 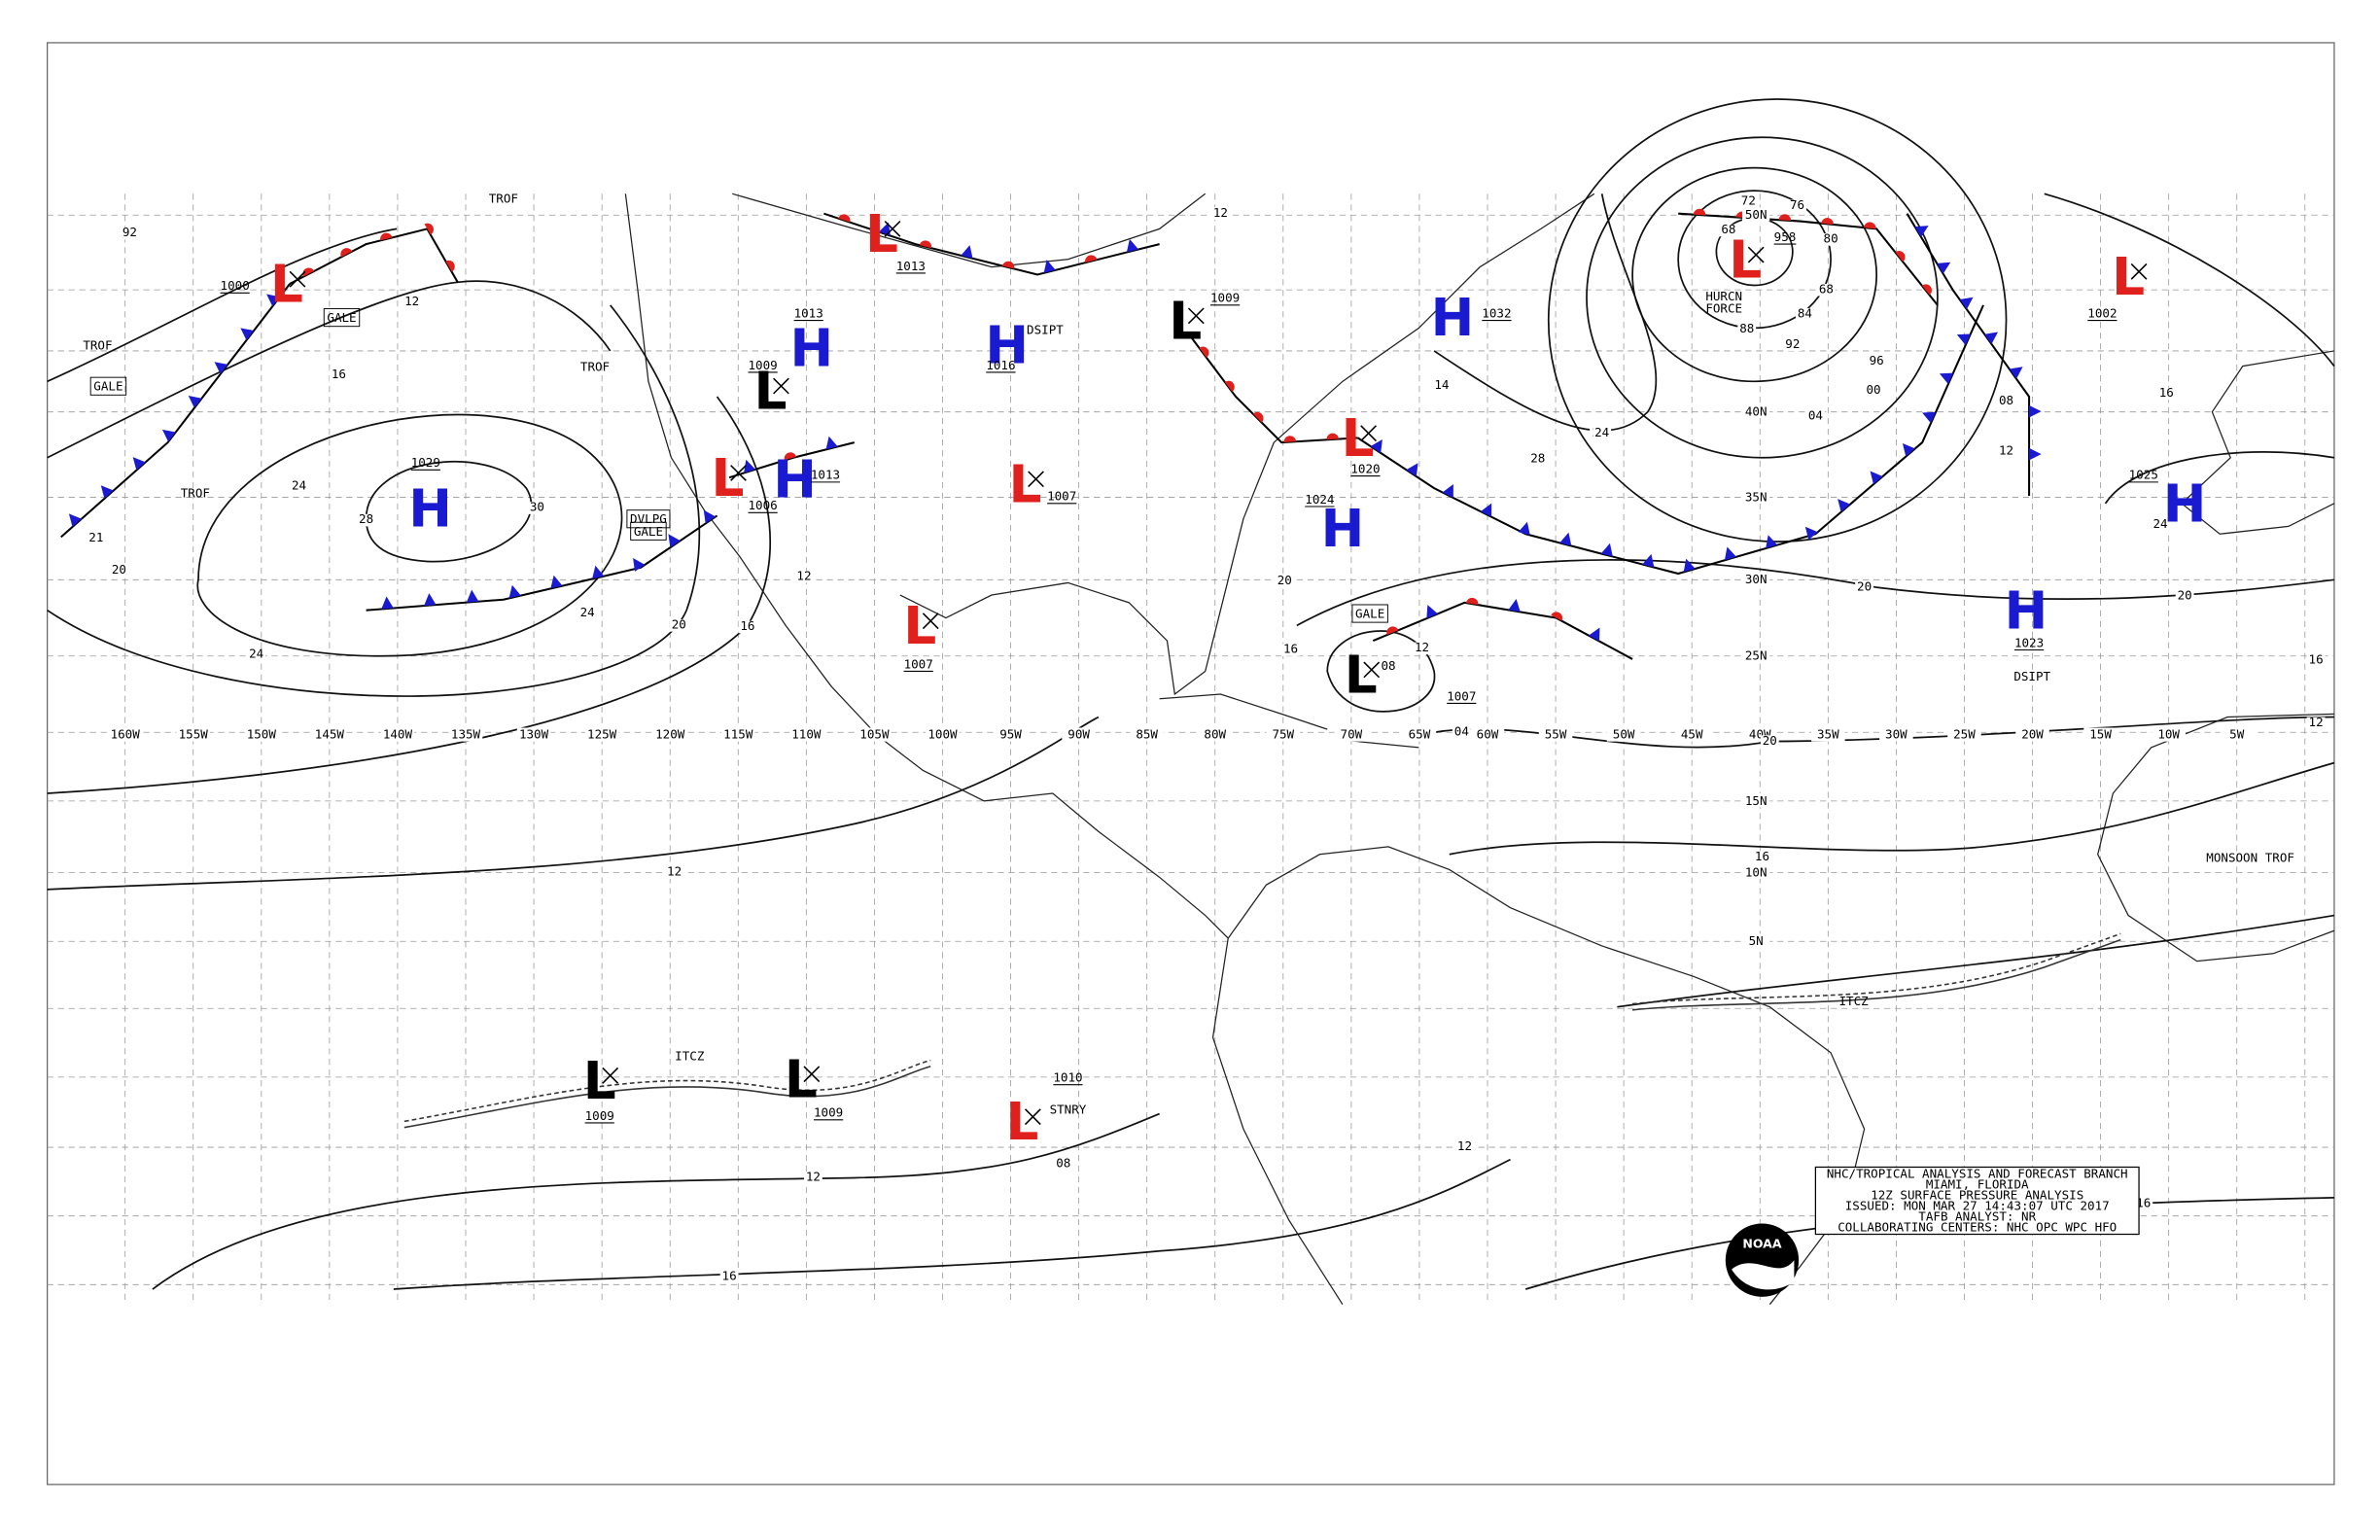 I want to click on front-line, so click(x=1273, y=389).